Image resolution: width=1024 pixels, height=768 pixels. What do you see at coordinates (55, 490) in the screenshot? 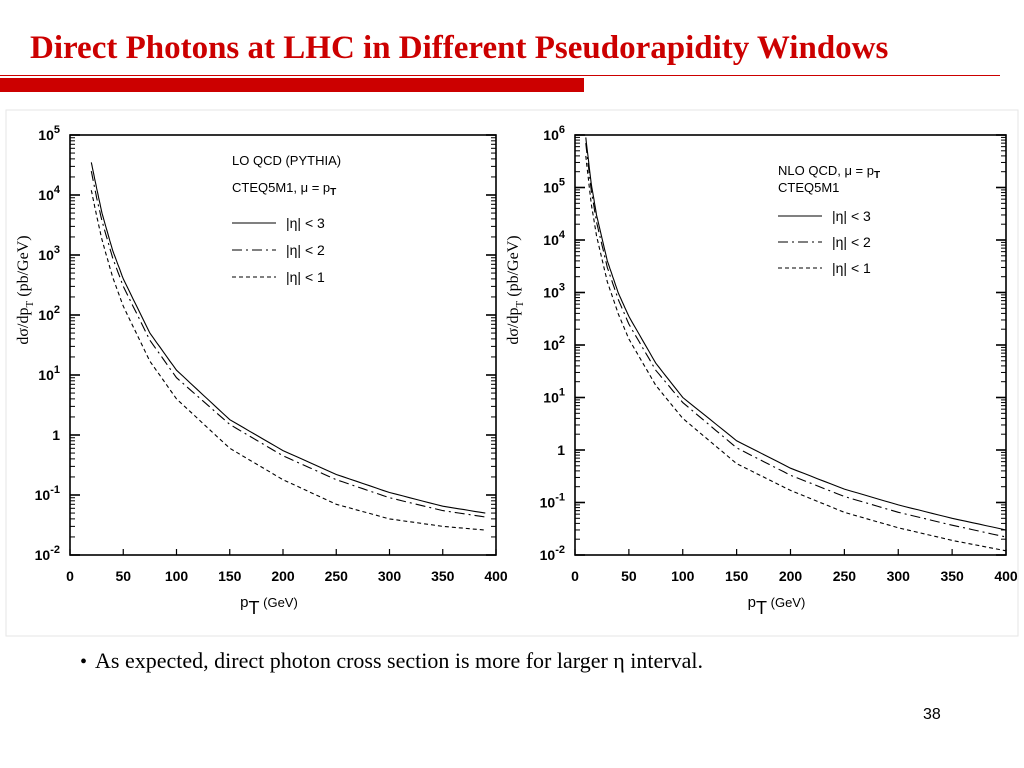
I see `y-tick-exponent: -1` at bounding box center [55, 490].